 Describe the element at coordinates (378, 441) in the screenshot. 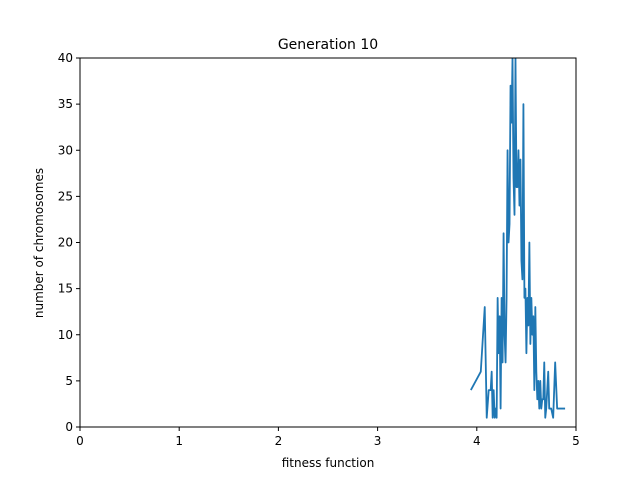

I see `x-tick-label: 3` at that location.